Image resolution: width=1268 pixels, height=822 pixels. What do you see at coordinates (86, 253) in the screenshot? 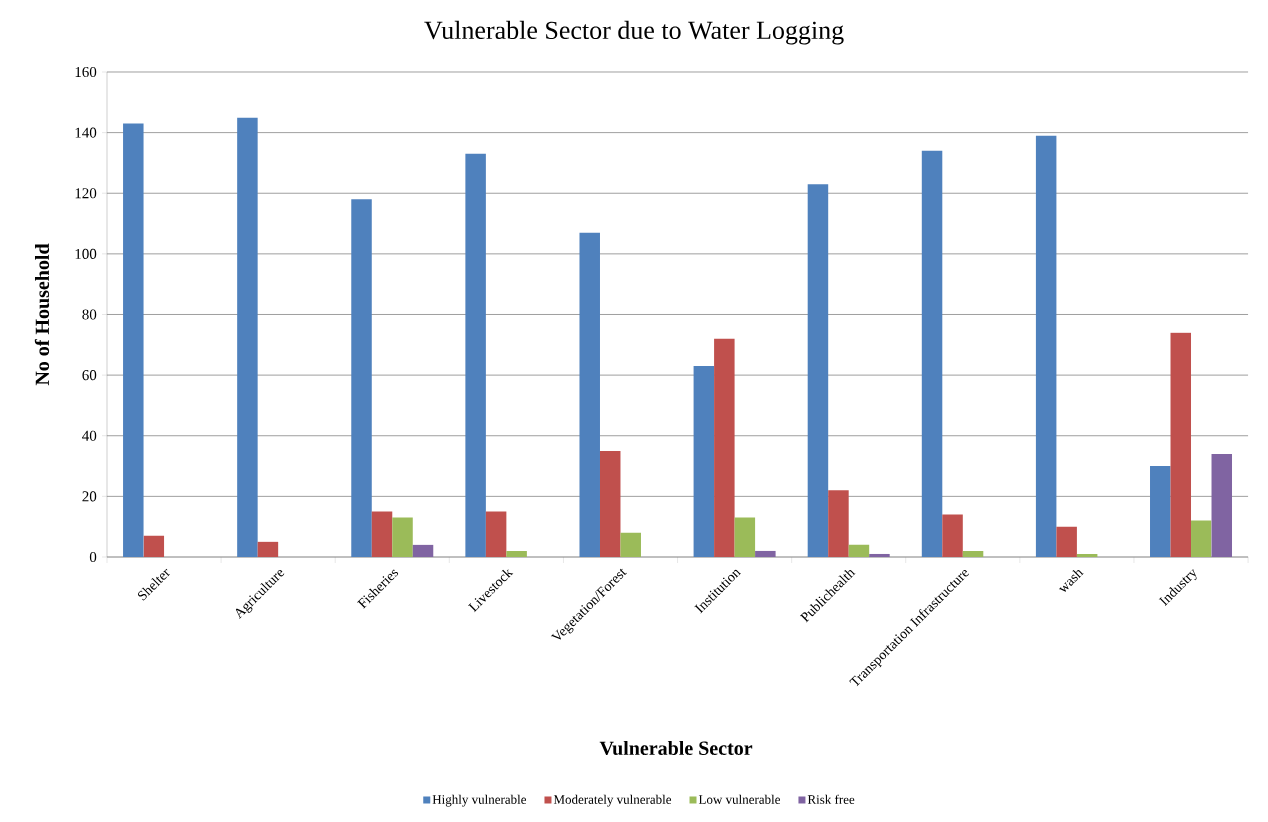
I see `y-tick-label: 100` at bounding box center [86, 253].